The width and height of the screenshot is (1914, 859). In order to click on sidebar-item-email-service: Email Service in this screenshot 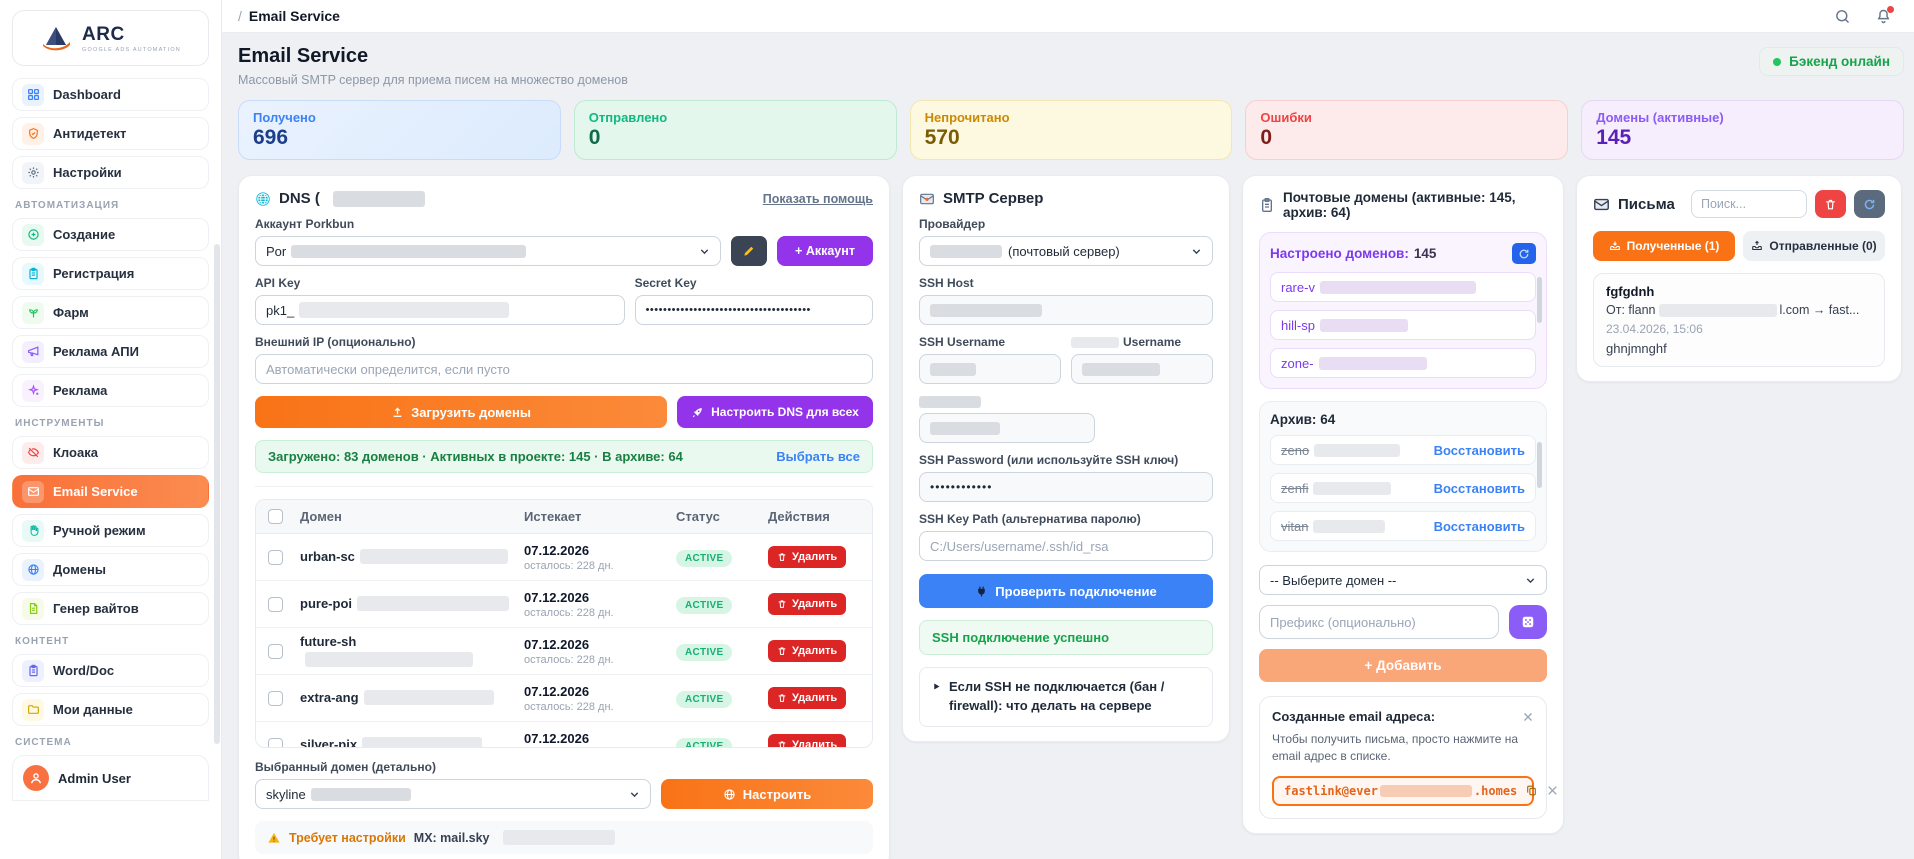, I will do `click(110, 491)`.